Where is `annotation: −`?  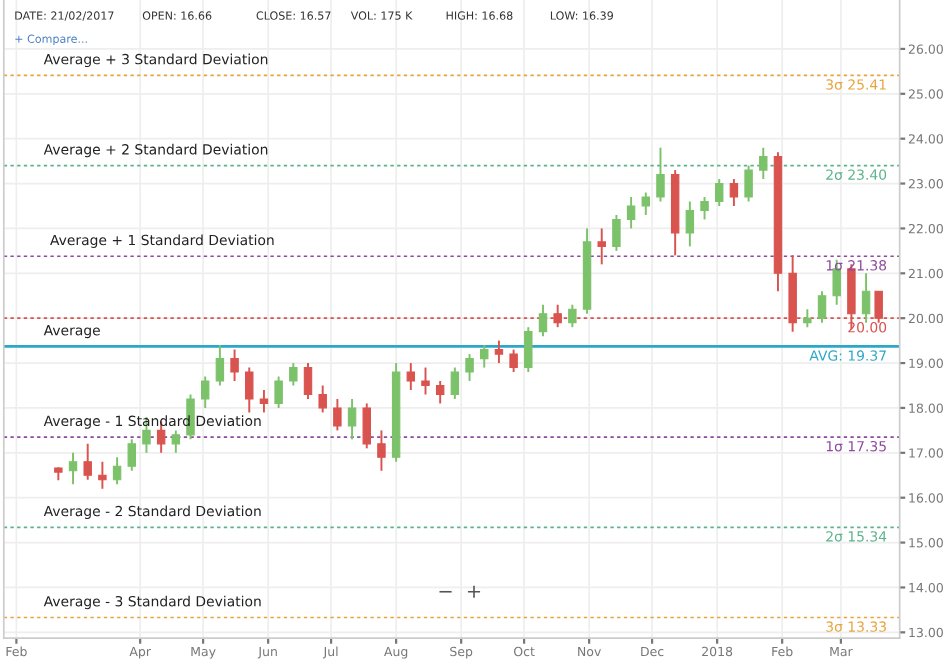 annotation: − is located at coordinates (445, 591).